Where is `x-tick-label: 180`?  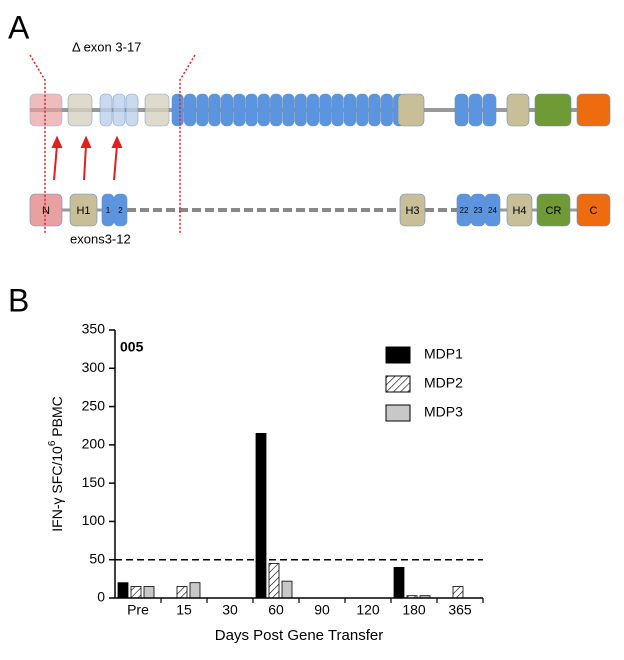 x-tick-label: 180 is located at coordinates (414, 610).